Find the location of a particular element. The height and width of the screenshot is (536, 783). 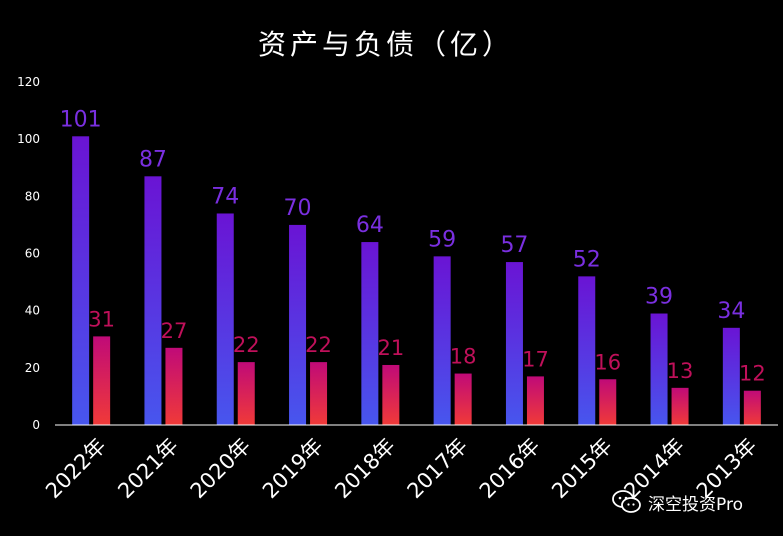

data-label-asset: 74 is located at coordinates (225, 196).